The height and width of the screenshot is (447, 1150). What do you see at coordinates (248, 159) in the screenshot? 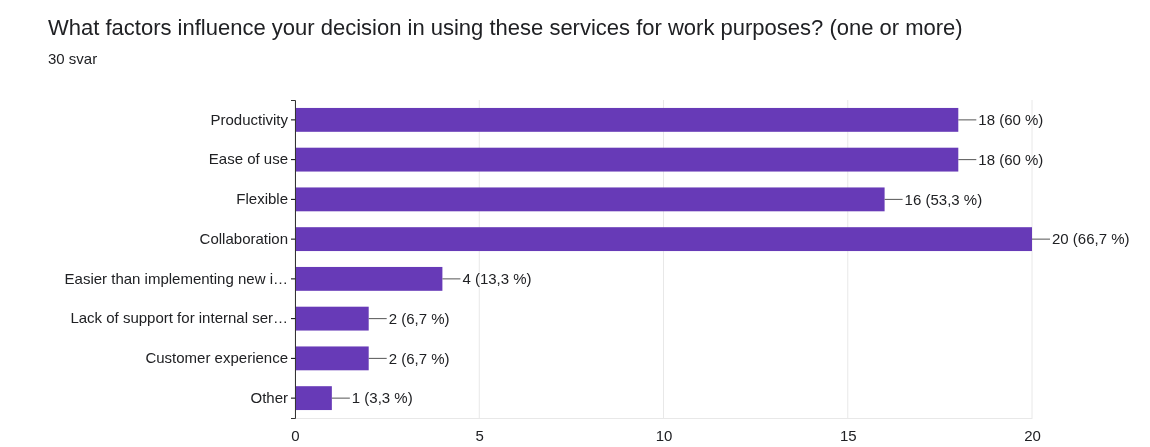
I see `y-tick-label: Ease of use` at bounding box center [248, 159].